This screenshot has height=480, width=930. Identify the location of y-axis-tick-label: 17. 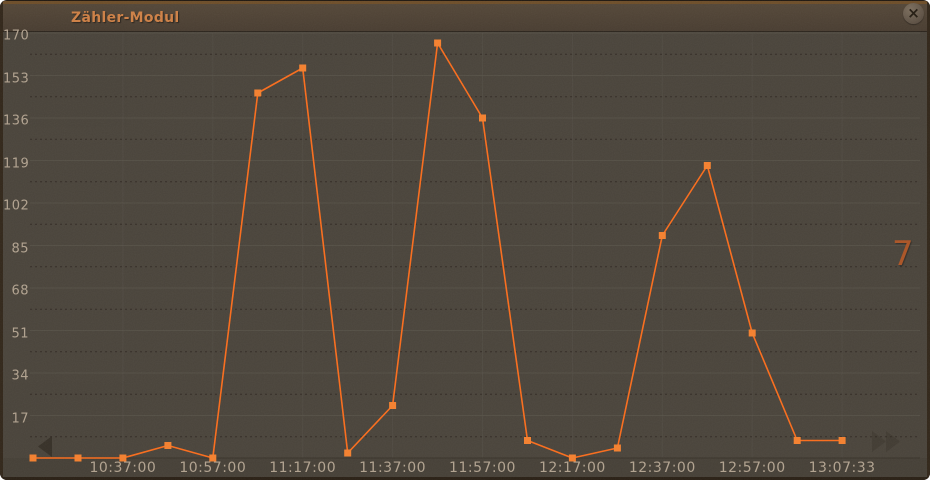
(20, 418).